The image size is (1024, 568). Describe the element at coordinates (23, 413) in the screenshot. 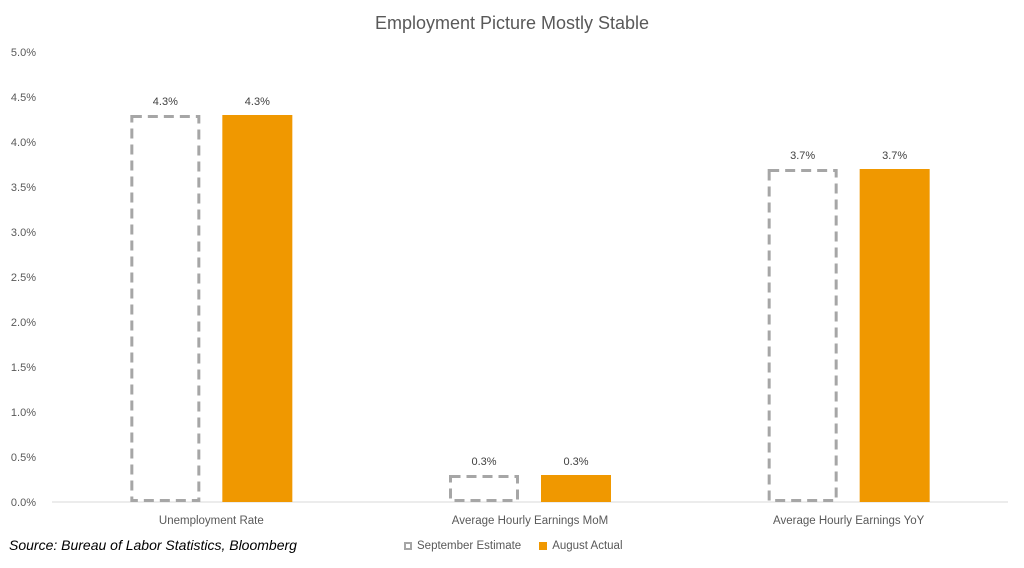

I see `y-tick-label: 1.0%` at that location.